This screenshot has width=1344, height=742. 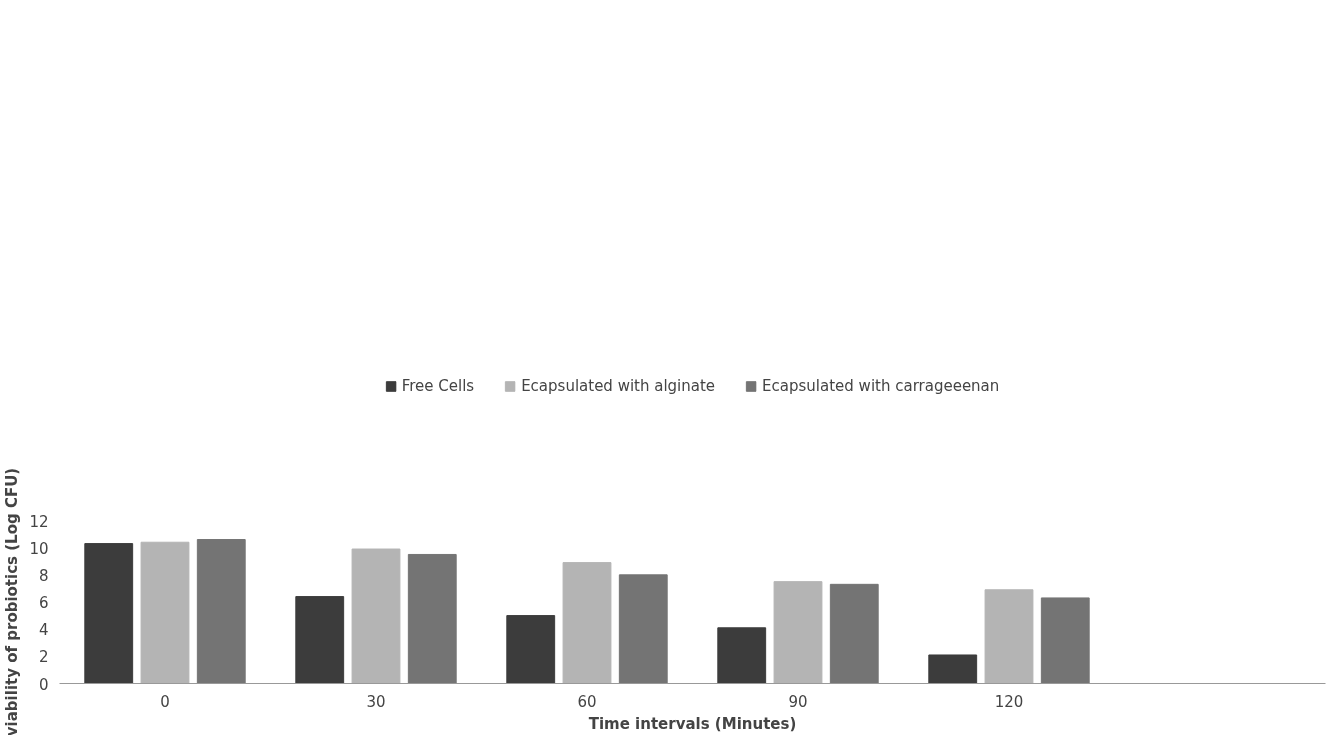 I want to click on x-tick-label: 30, so click(x=376, y=701).